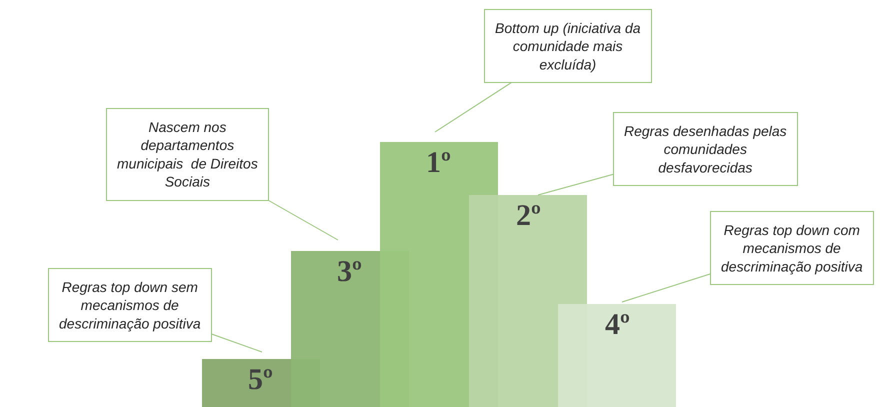 The height and width of the screenshot is (407, 894). I want to click on text: Regras top down sem mecanismos de descriminação positiva, so click(130, 305).